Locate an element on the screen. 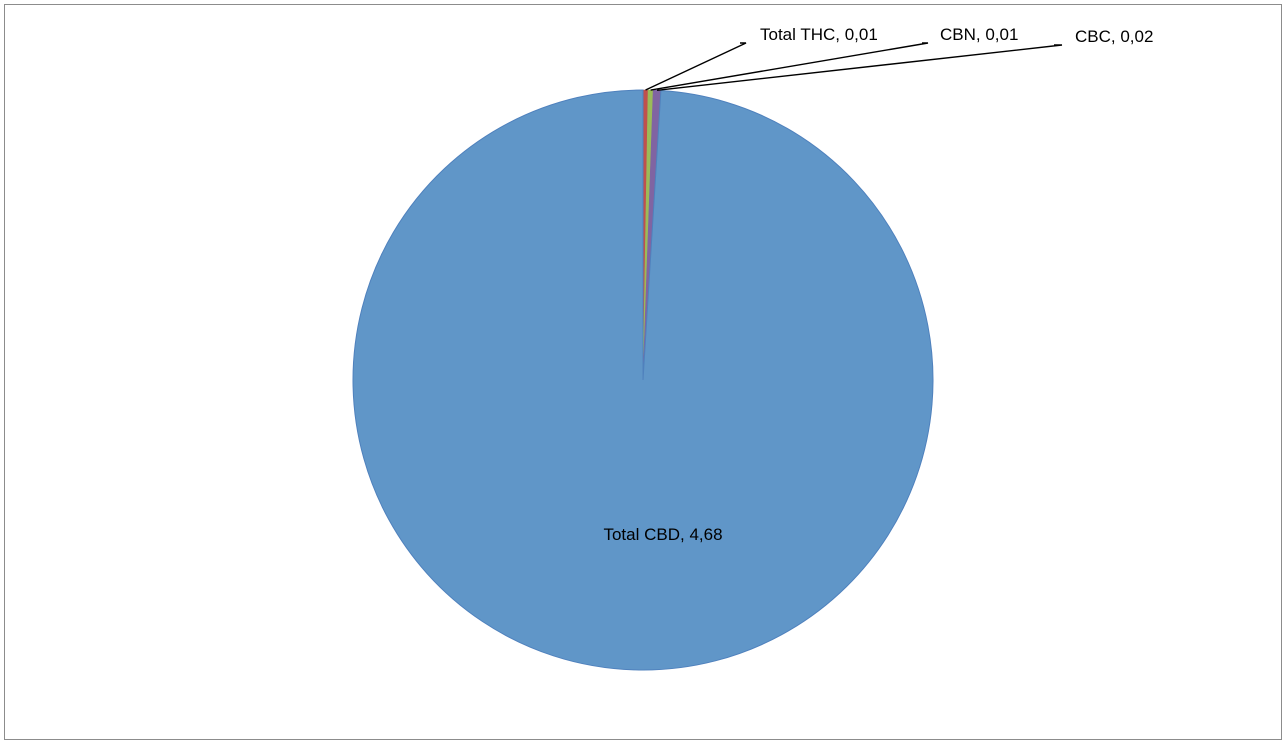 This screenshot has width=1286, height=744. leader-line-total-thc is located at coordinates (696, 66).